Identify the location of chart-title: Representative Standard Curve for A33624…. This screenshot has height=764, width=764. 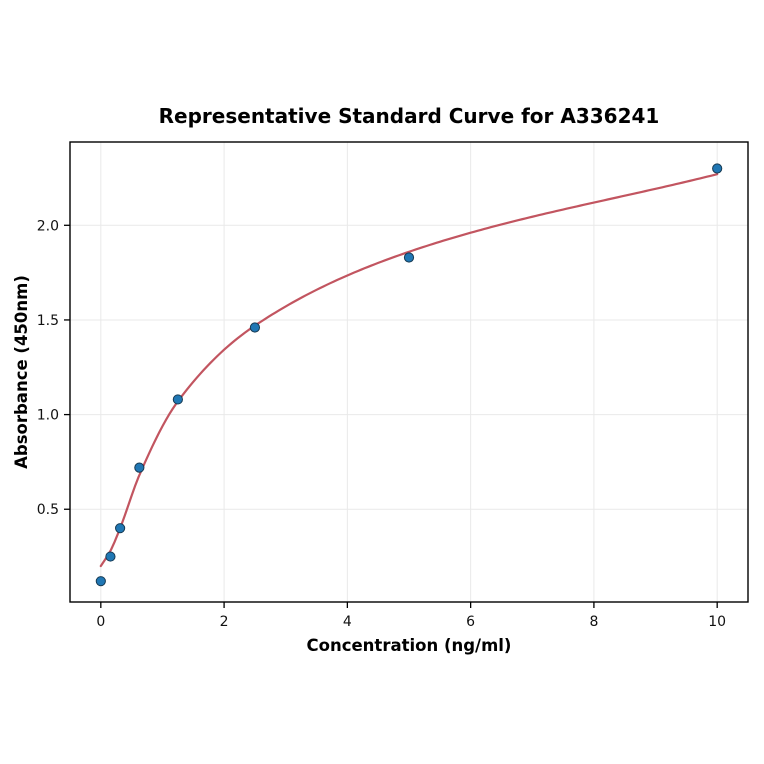
(409, 116).